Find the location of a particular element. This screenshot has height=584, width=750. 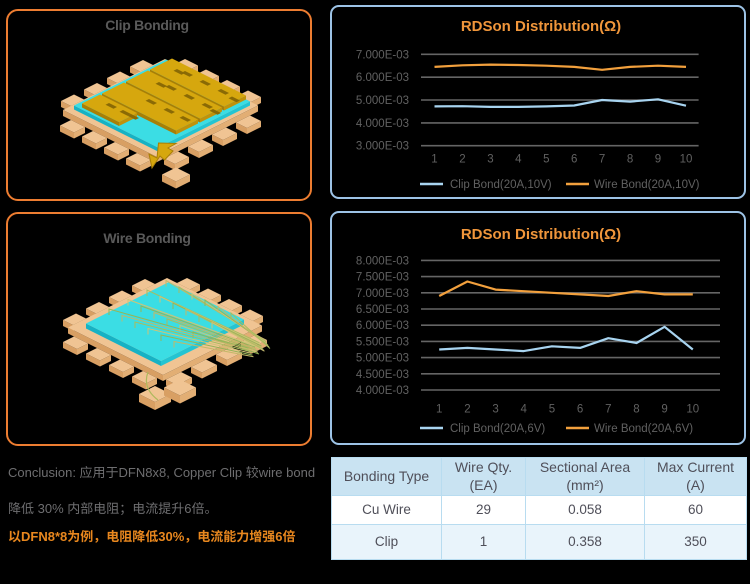

svg-text: 5.500E-03 is located at coordinates (382, 342).